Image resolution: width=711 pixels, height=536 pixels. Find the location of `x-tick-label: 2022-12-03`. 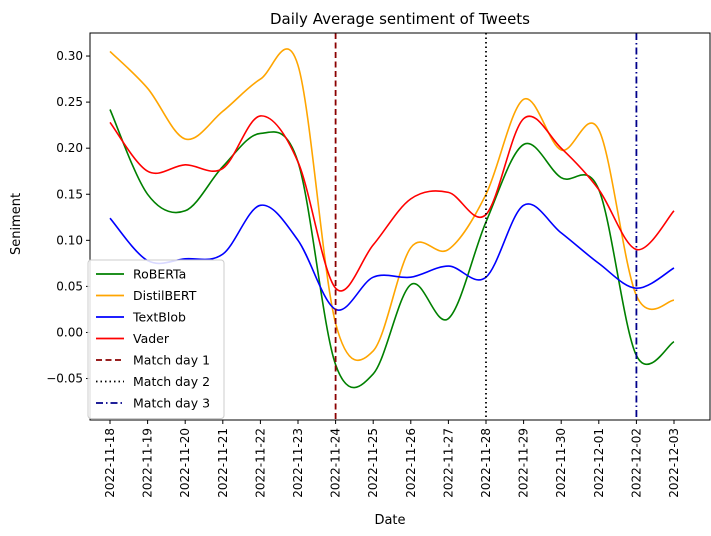

x-tick-label: 2022-12-03 is located at coordinates (674, 463).